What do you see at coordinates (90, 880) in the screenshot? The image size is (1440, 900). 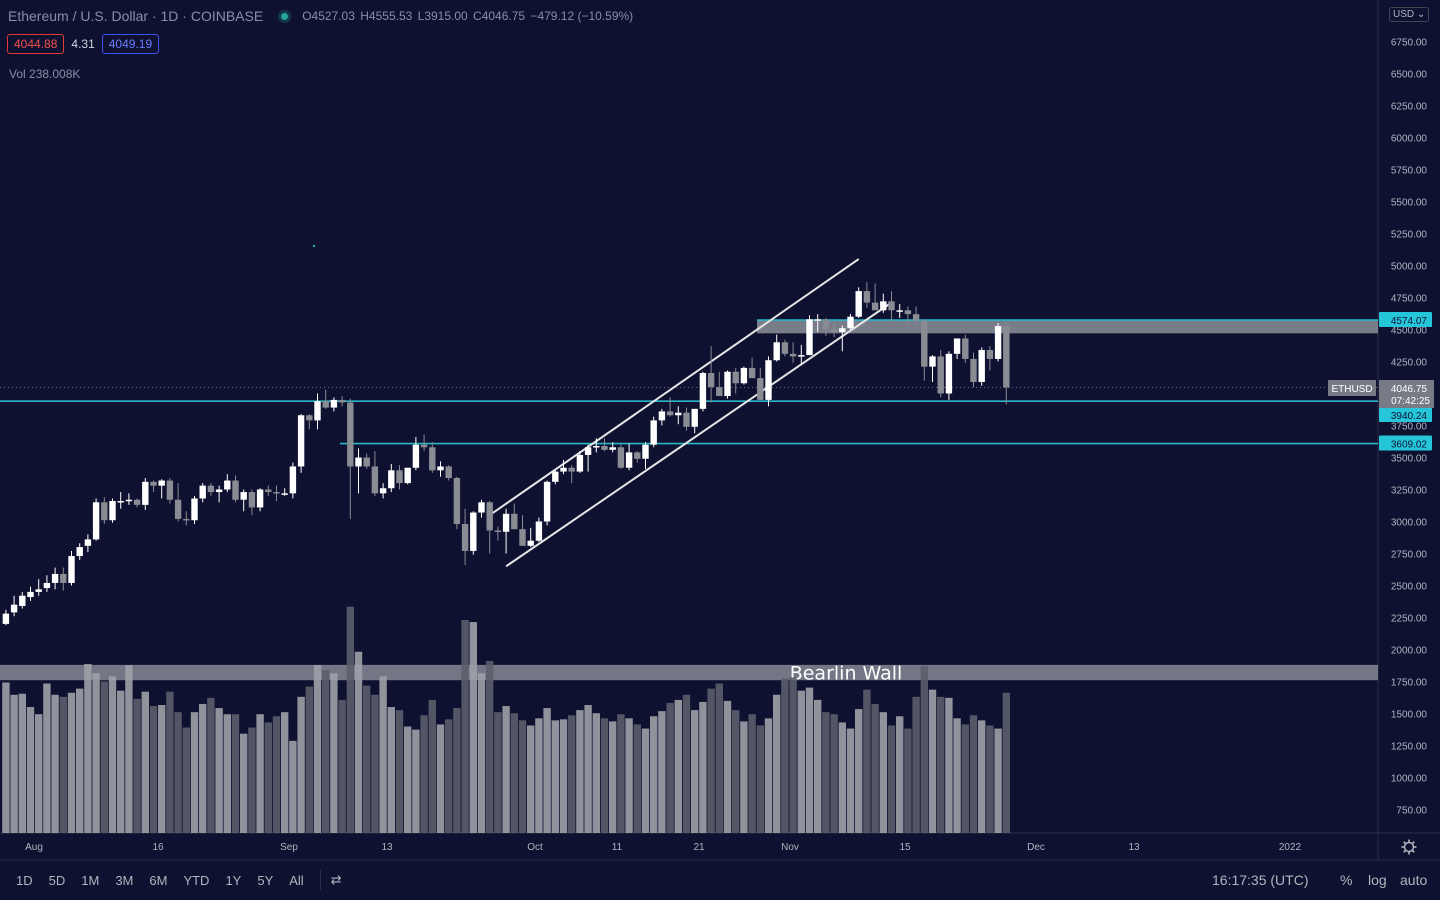 I see `timeframe-1m: 1M` at bounding box center [90, 880].